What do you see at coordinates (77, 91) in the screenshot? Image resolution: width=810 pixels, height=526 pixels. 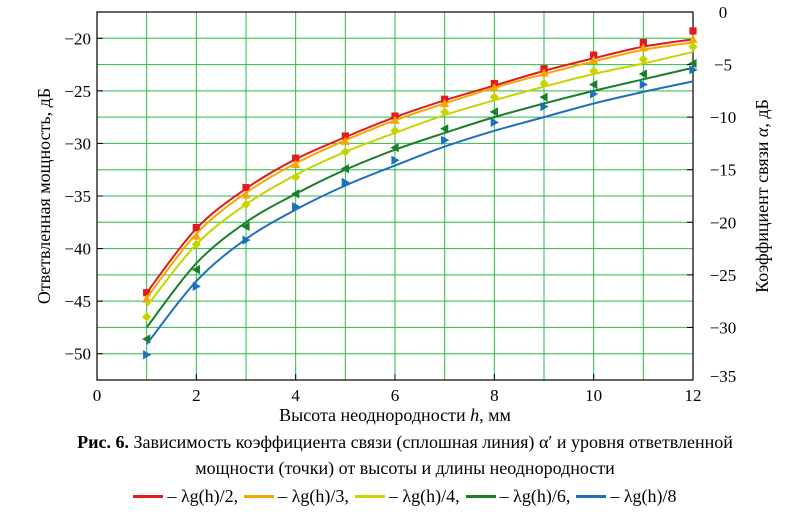 I see `y-left-tick-label: −25` at bounding box center [77, 91].